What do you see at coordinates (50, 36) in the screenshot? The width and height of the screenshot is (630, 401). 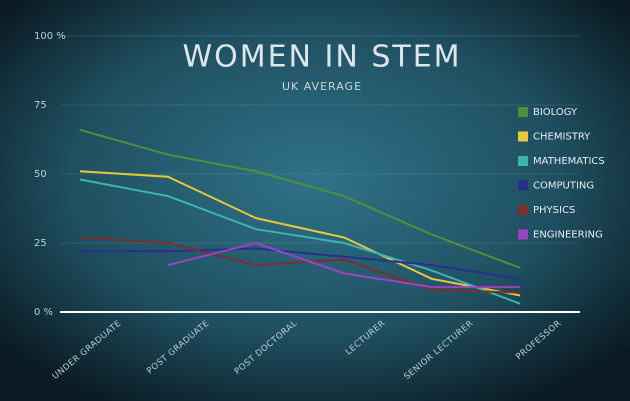 I see `y-tick-label: 100 %` at bounding box center [50, 36].